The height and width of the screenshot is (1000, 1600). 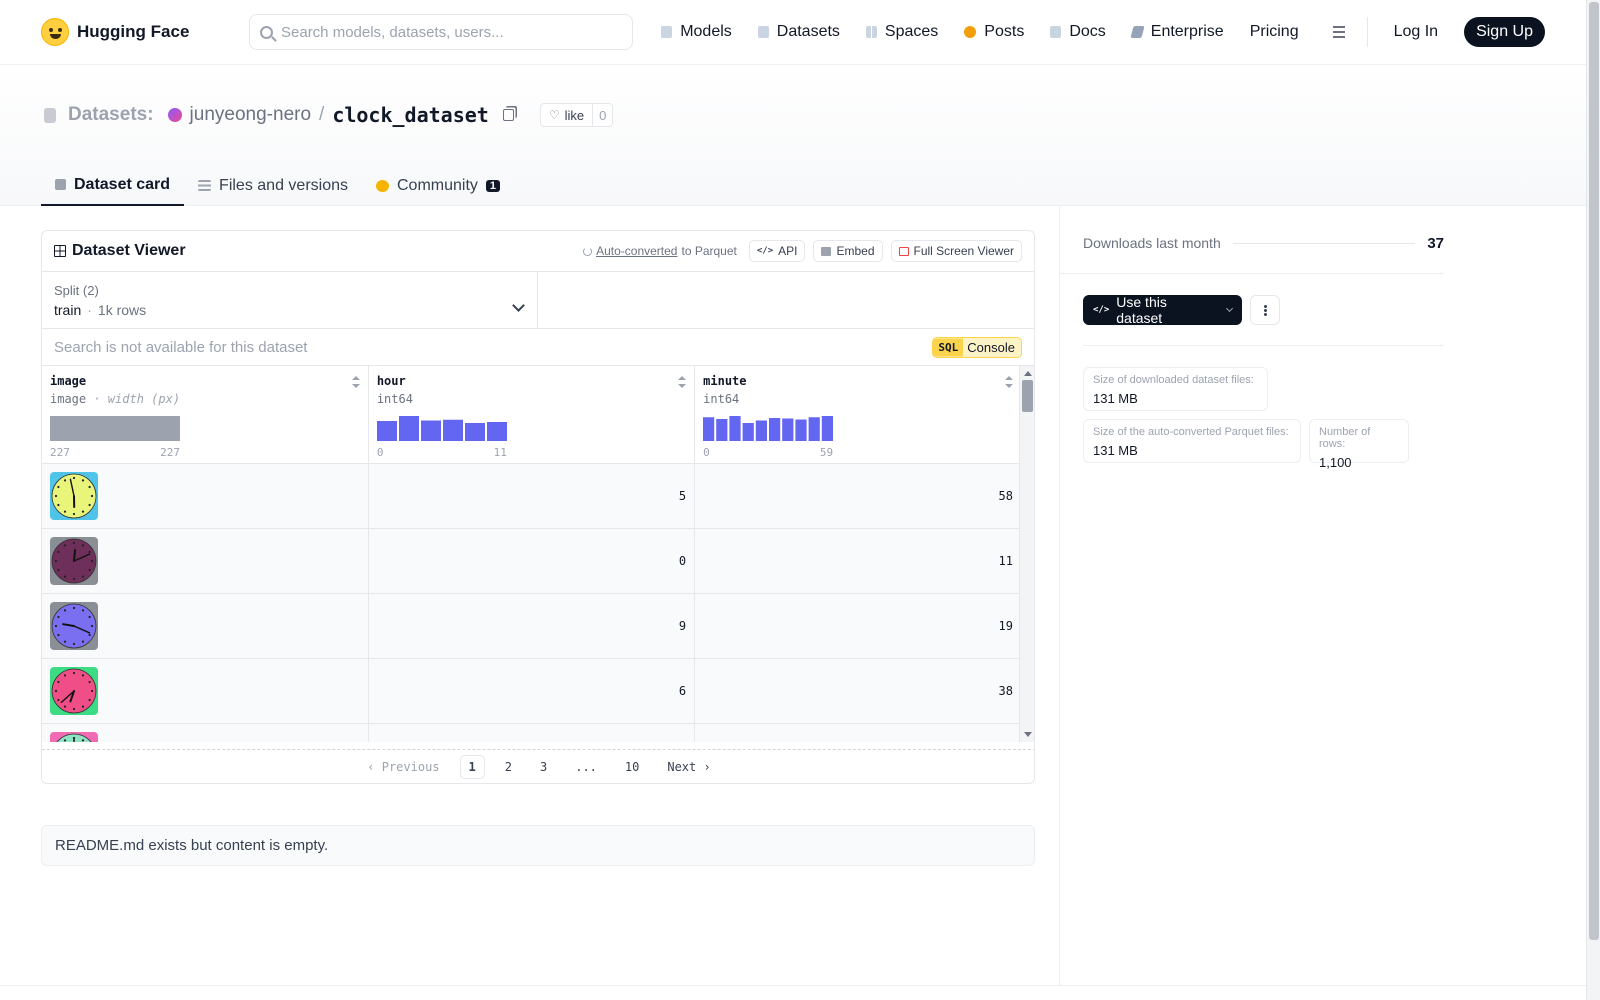 I want to click on full-screen-viewer-button: Full Screen Viewer, so click(x=956, y=251).